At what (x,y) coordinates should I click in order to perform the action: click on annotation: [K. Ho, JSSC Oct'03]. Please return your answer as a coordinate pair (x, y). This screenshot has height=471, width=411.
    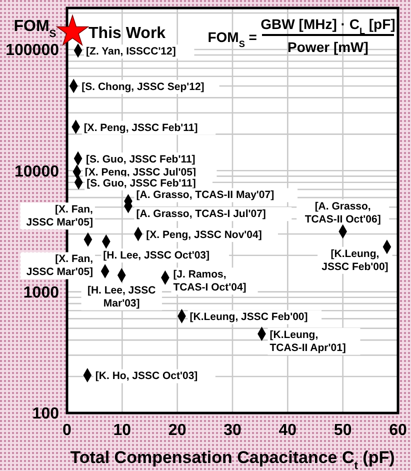
    Looking at the image, I should click on (146, 376).